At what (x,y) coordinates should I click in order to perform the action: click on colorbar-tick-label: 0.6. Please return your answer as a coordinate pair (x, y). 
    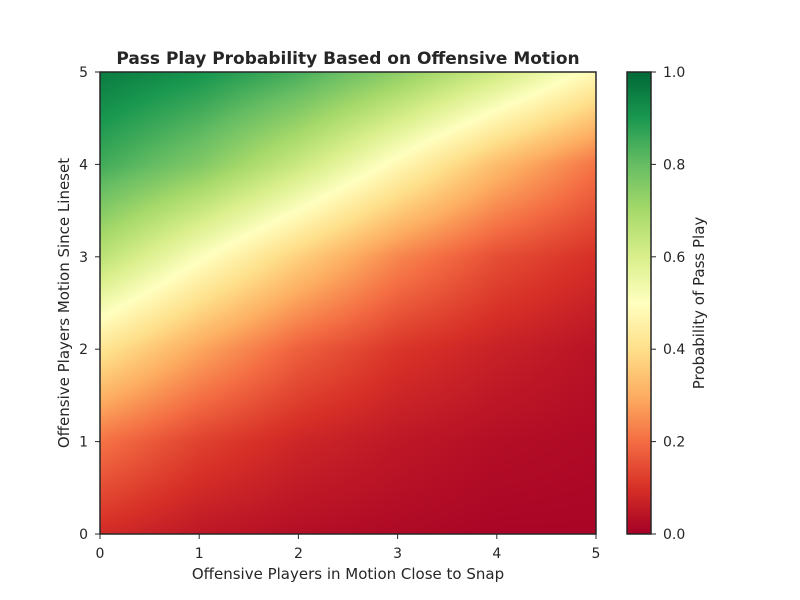
    Looking at the image, I should click on (674, 258).